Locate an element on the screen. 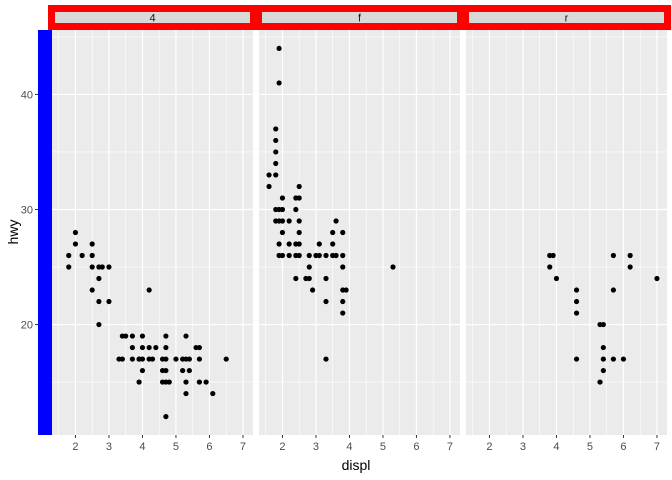 The height and width of the screenshot is (480, 672). x-axis-title: displ is located at coordinates (356, 465).